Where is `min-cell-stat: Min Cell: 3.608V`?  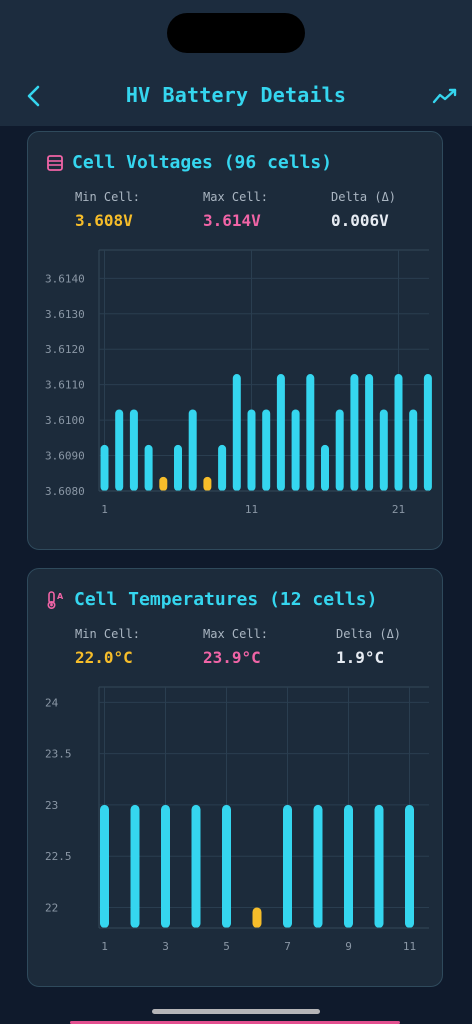
min-cell-stat: Min Cell: 3.608V is located at coordinates (107, 210).